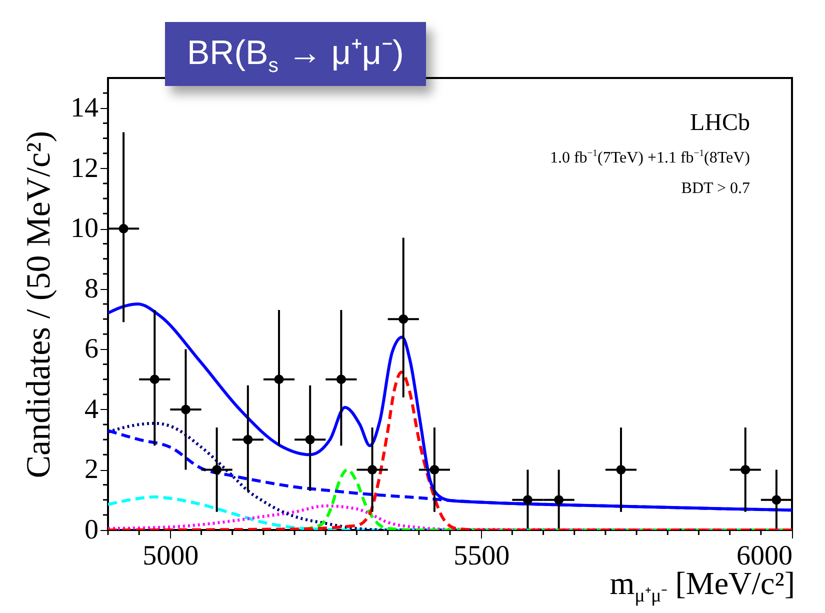 The image size is (825, 613). I want to click on y-tick-label: 0, so click(91, 530).